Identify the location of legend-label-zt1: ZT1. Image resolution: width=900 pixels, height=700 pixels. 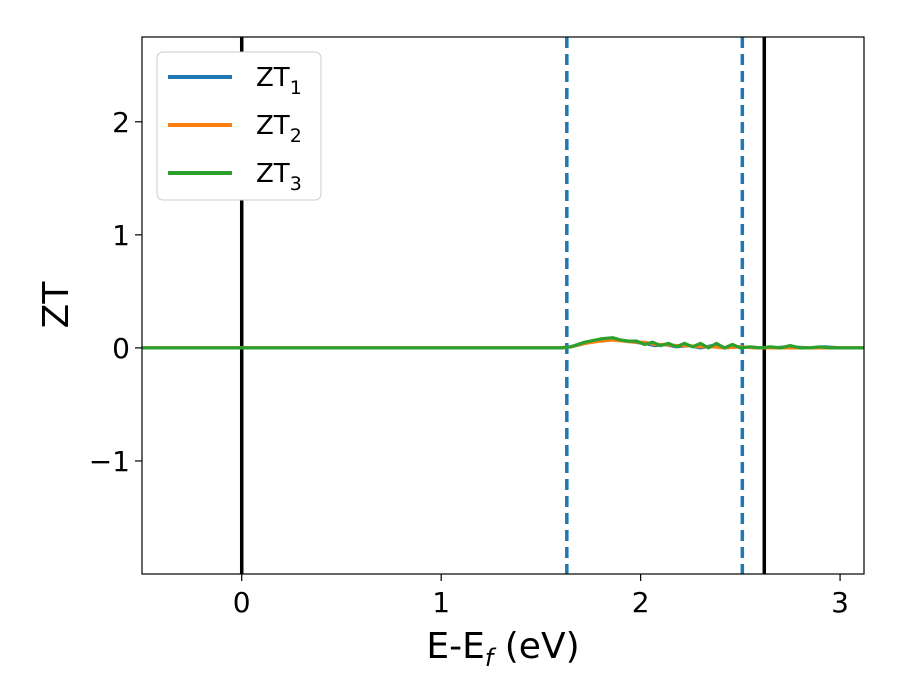
(279, 81).